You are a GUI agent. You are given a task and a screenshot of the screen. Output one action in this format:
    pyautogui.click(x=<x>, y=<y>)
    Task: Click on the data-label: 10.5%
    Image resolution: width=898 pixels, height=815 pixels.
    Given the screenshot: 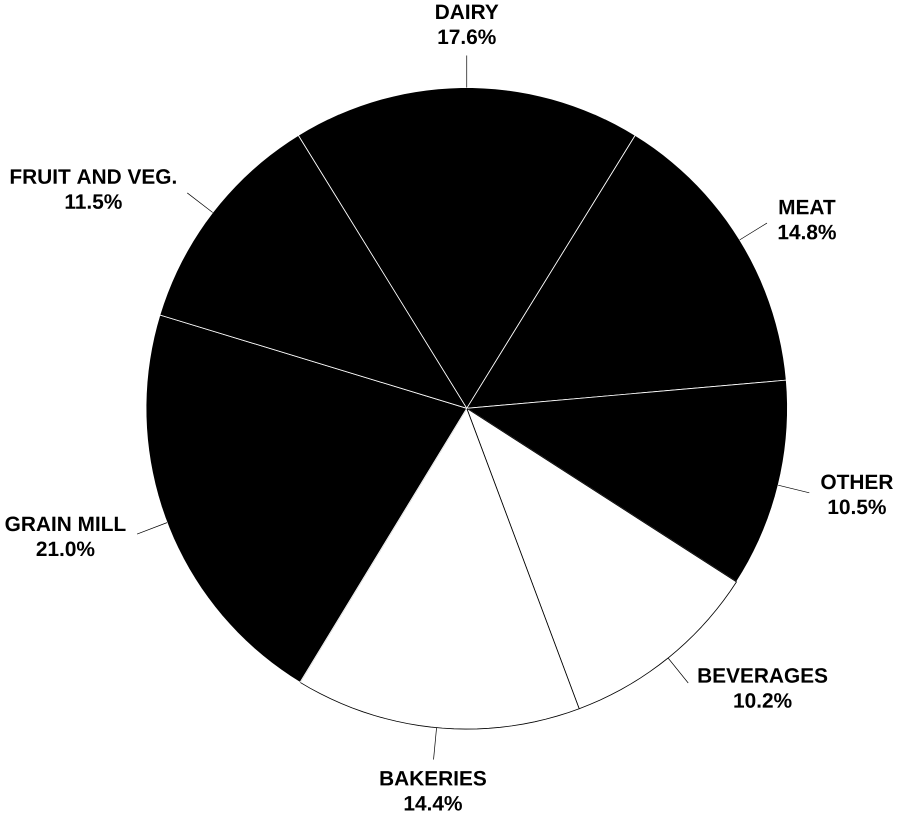 What is the action you would take?
    pyautogui.click(x=857, y=506)
    